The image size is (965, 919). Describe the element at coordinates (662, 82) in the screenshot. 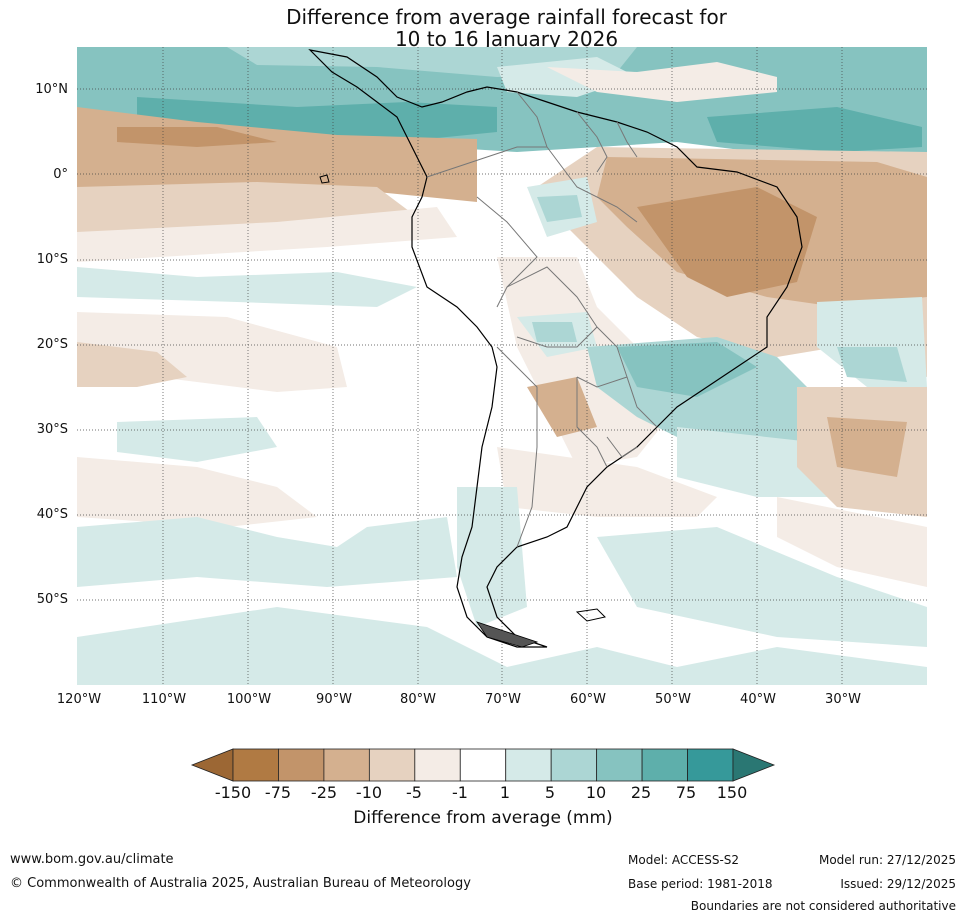

I see `caribbean-dry` at that location.